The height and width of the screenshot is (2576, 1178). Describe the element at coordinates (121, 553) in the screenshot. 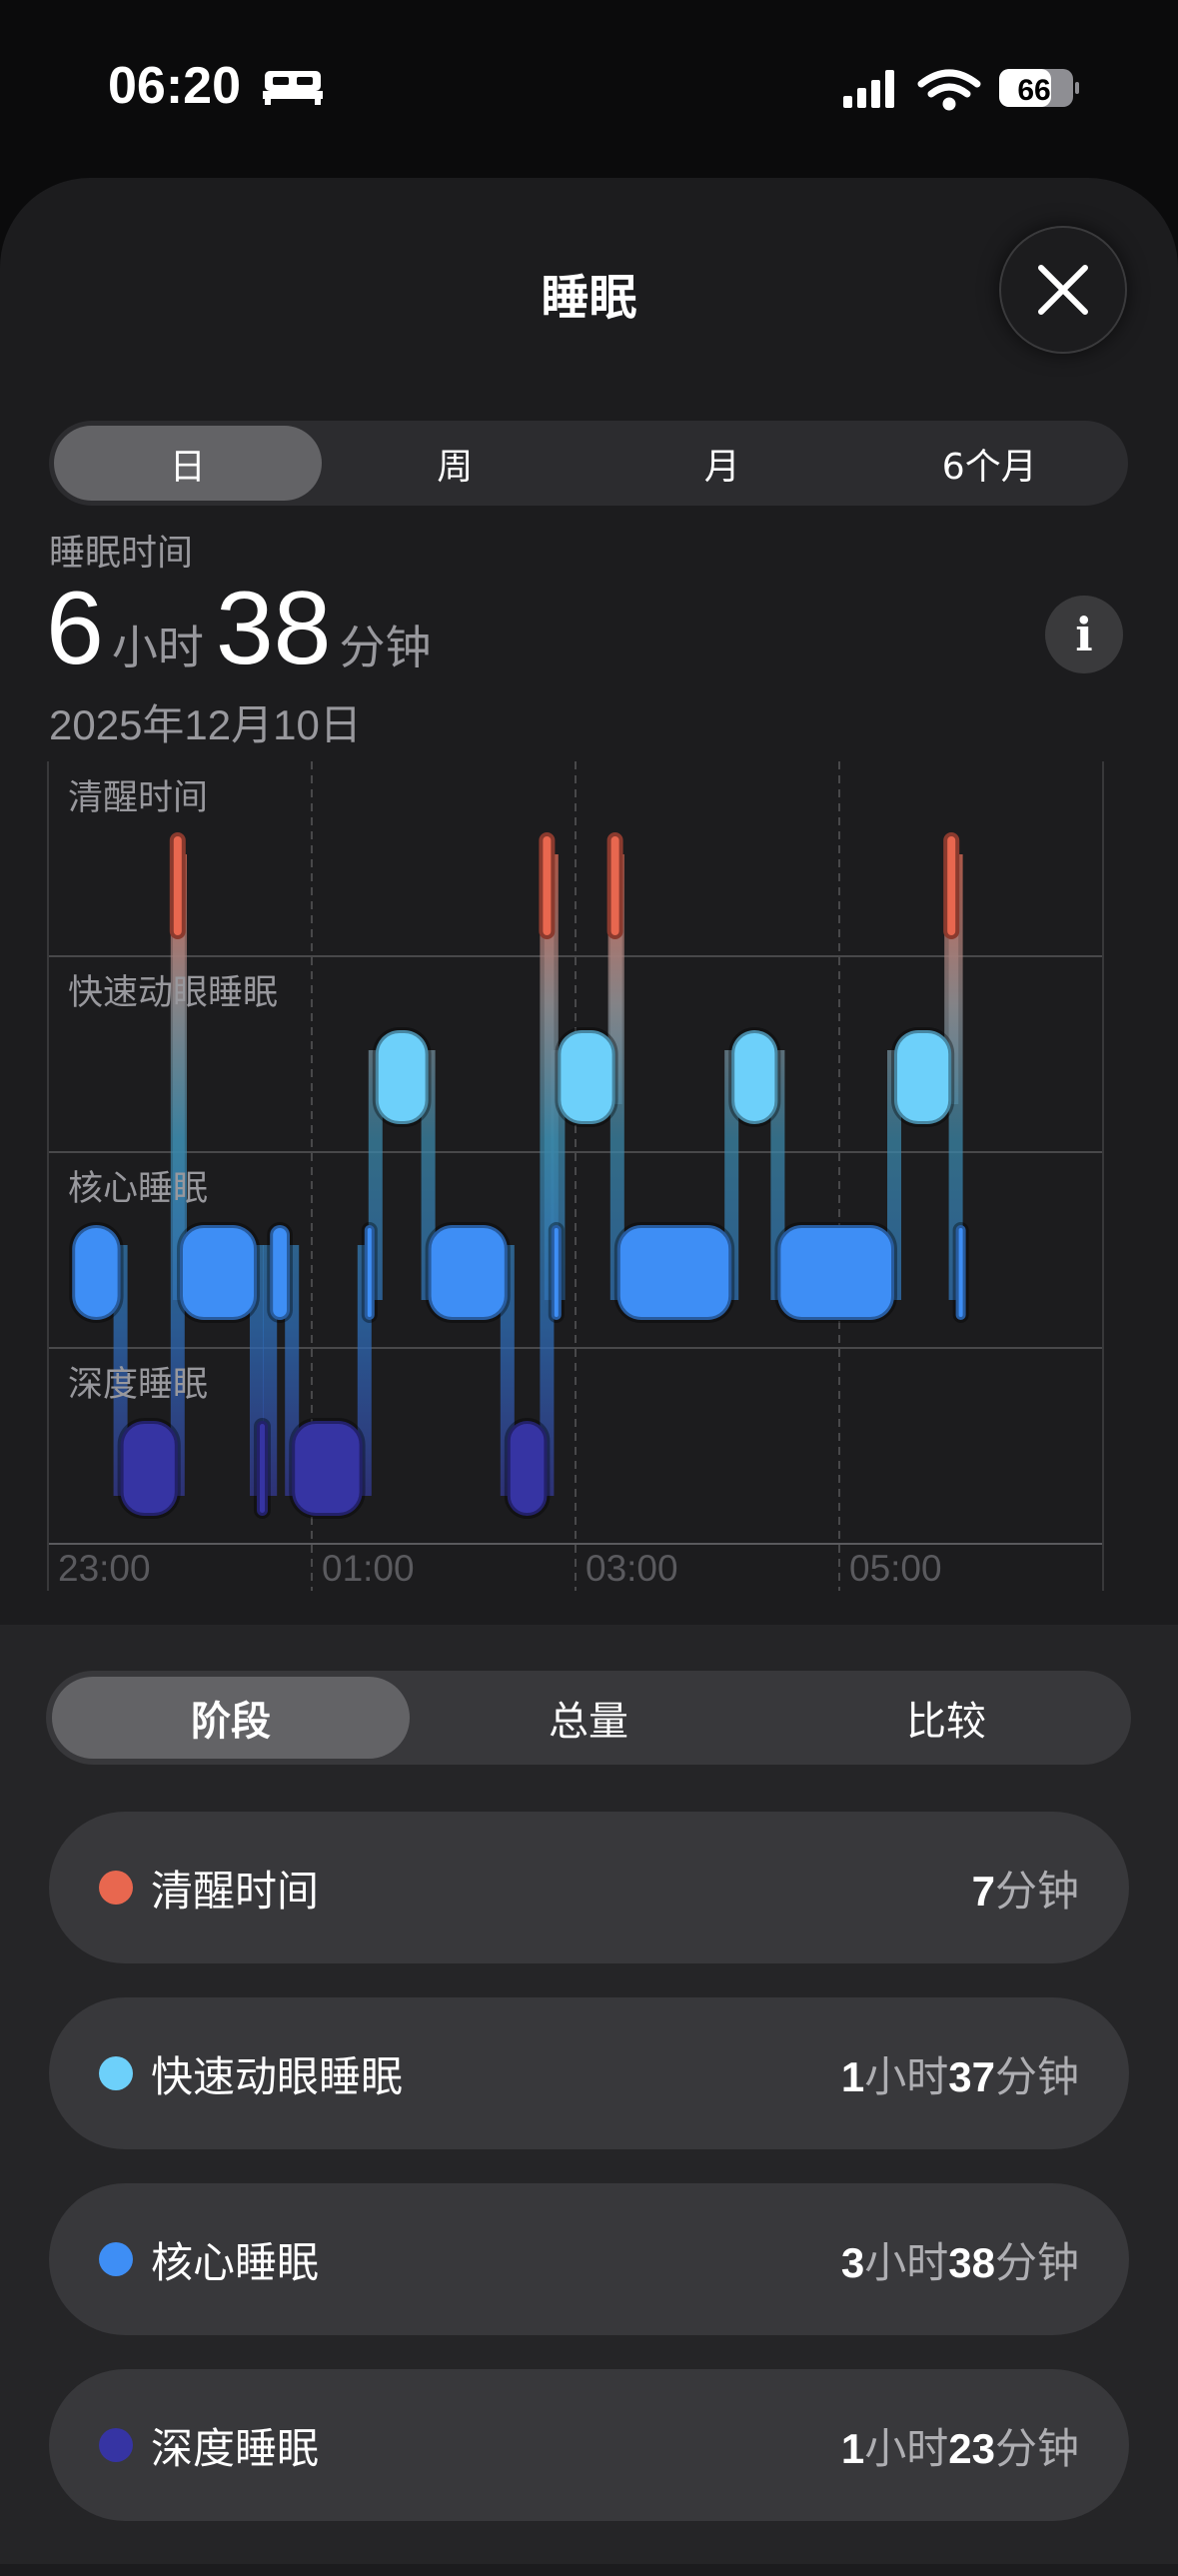

I see `summary-label: 睡眠时间` at that location.